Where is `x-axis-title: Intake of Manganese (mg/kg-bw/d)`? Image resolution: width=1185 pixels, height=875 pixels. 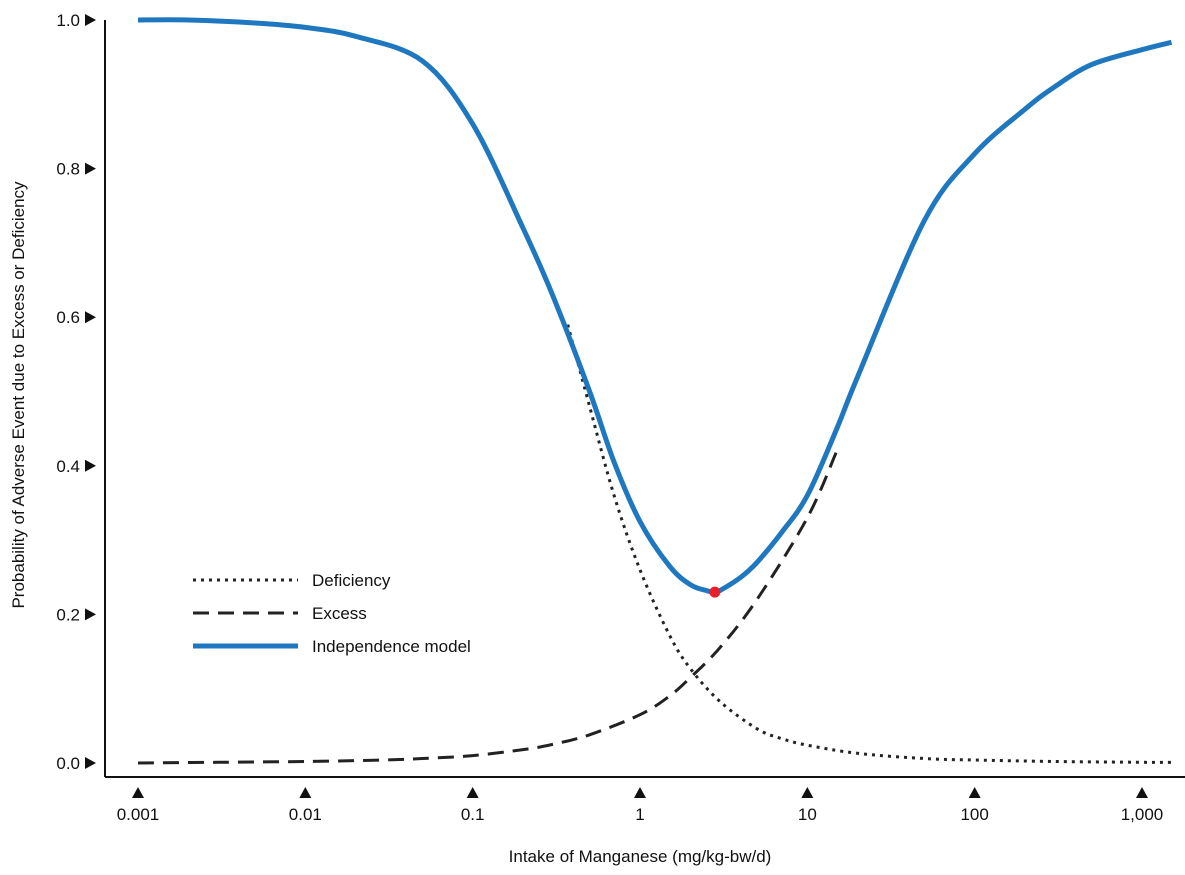 x-axis-title: Intake of Manganese (mg/kg-bw/d) is located at coordinates (640, 856).